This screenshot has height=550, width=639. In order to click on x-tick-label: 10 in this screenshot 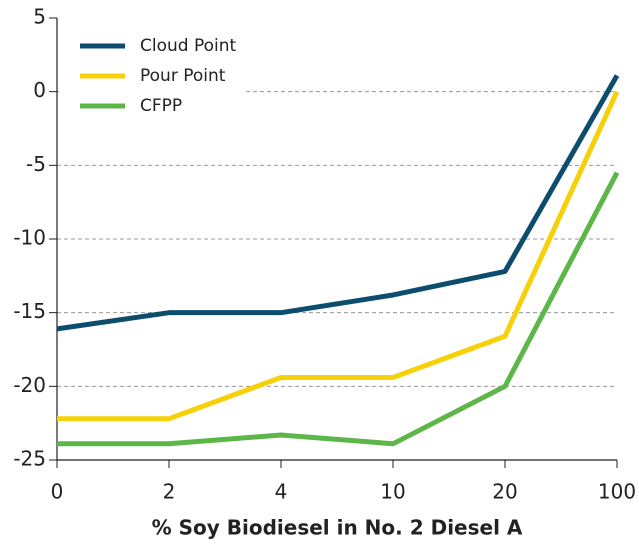, I will do `click(392, 492)`.